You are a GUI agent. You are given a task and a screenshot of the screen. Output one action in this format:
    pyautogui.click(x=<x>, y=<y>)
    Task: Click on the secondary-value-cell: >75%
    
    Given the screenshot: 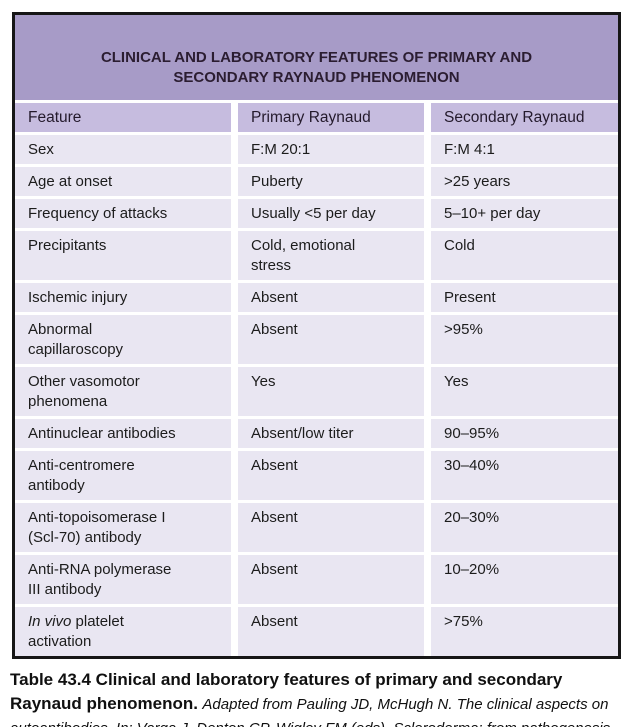 What is the action you would take?
    pyautogui.click(x=524, y=631)
    